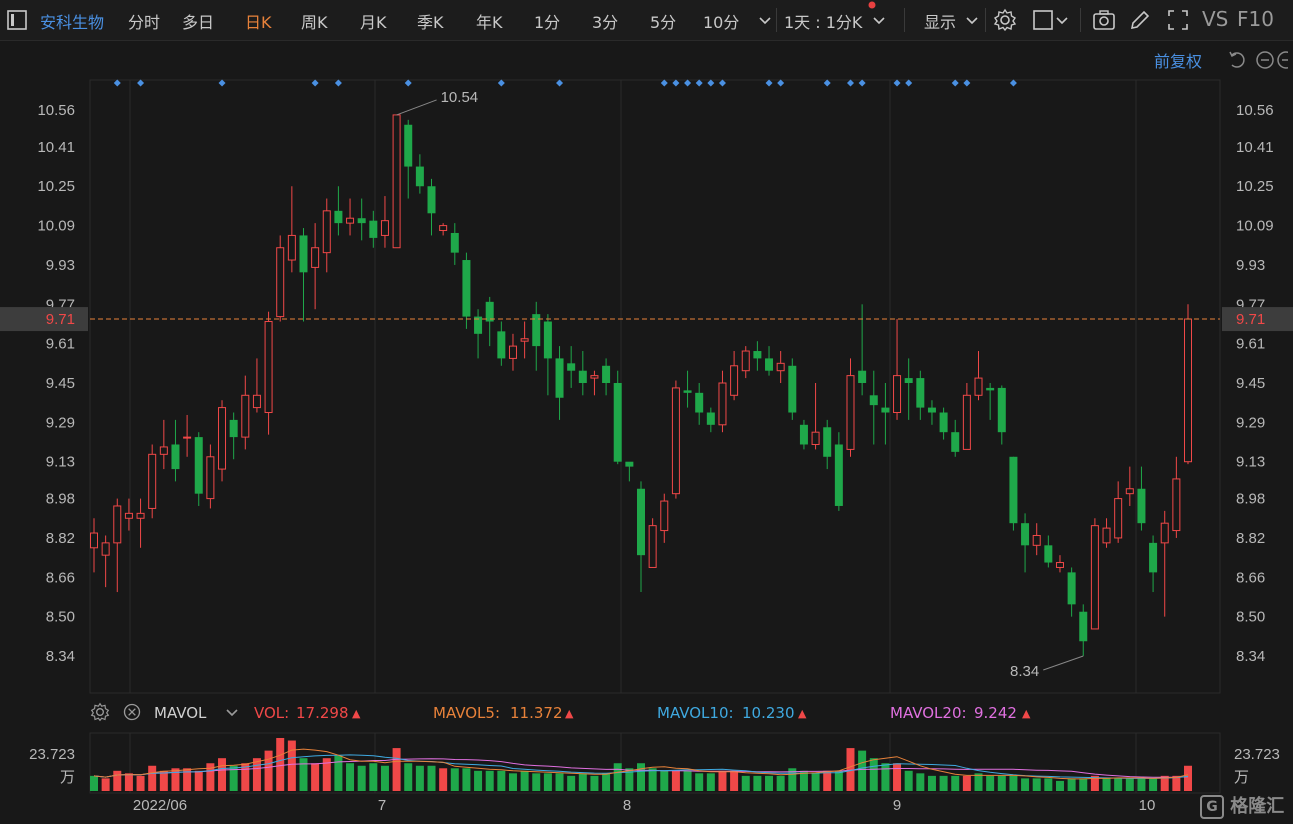 Image resolution: width=1293 pixels, height=824 pixels. I want to click on tab-rik: 日K, so click(258, 22).